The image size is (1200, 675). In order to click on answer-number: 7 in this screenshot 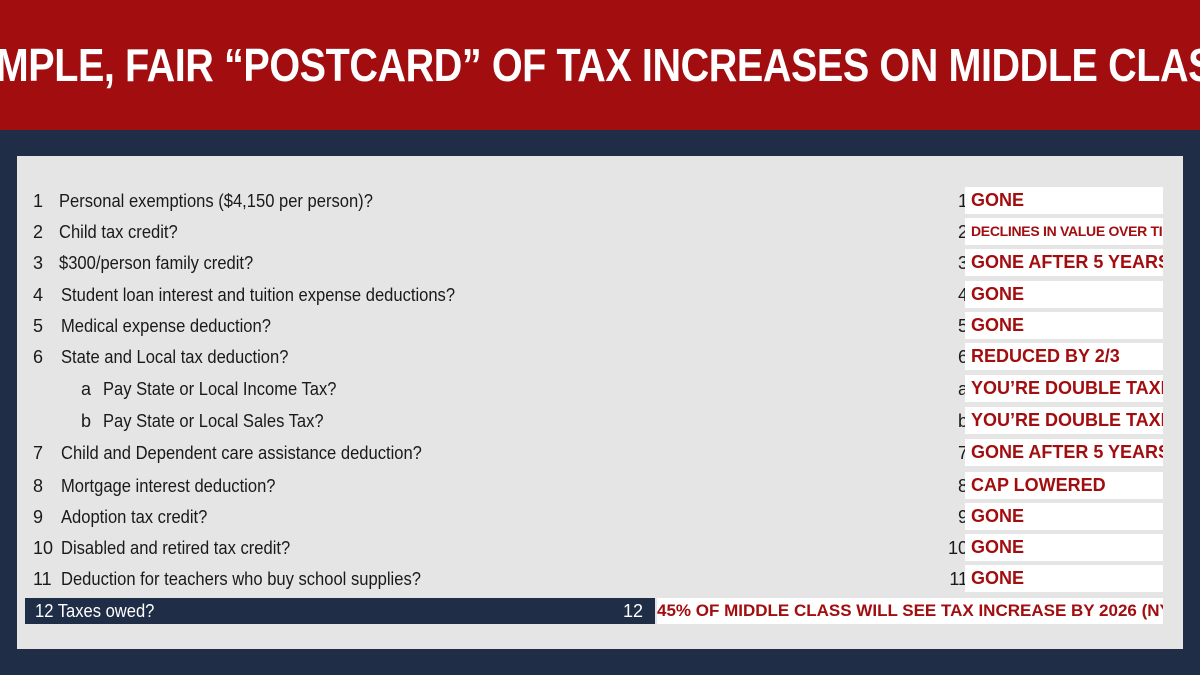, I will do `click(962, 453)`.